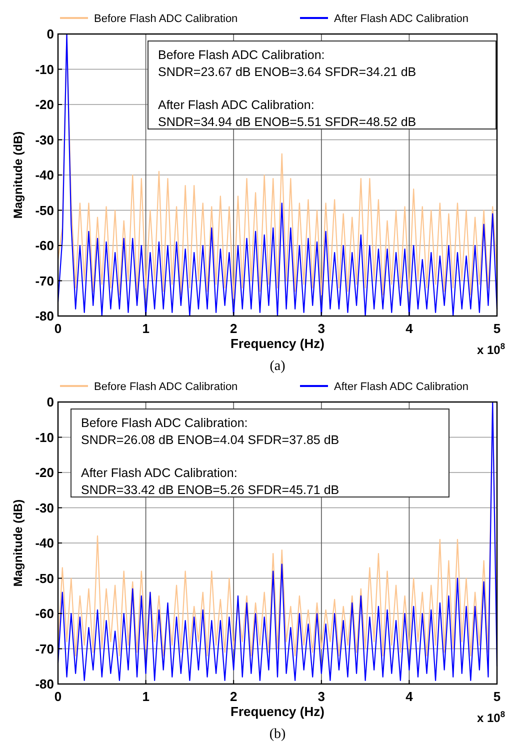  What do you see at coordinates (277, 734) in the screenshot?
I see `text: (b)` at bounding box center [277, 734].